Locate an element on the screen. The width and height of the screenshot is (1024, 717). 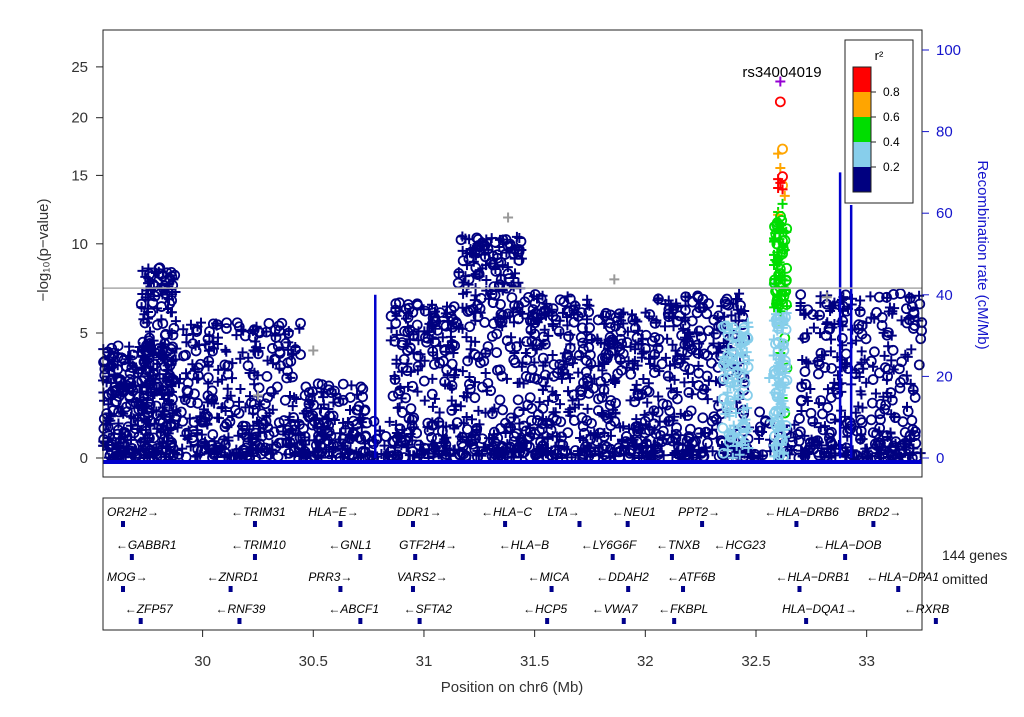
y-tick-label-right: 100 is located at coordinates (948, 50).